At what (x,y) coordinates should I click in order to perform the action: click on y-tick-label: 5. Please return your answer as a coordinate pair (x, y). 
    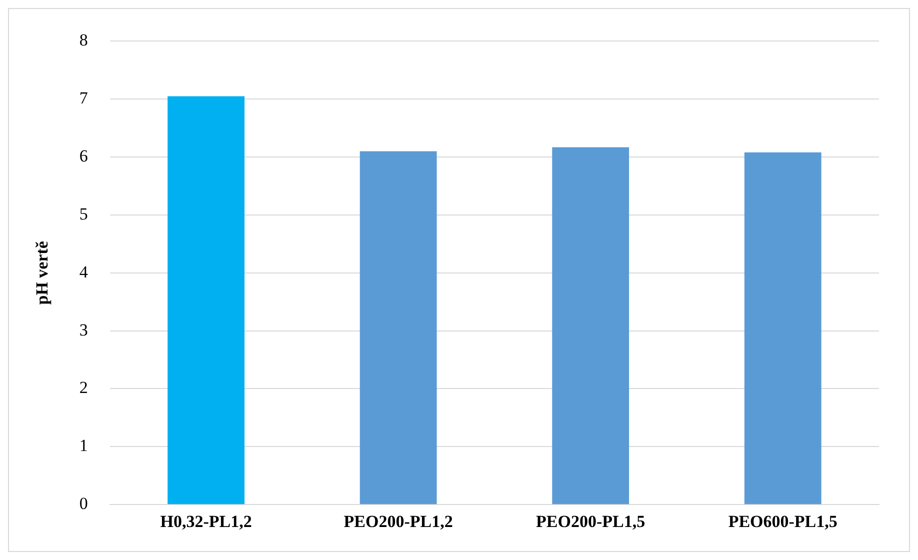
    Looking at the image, I should click on (83, 214).